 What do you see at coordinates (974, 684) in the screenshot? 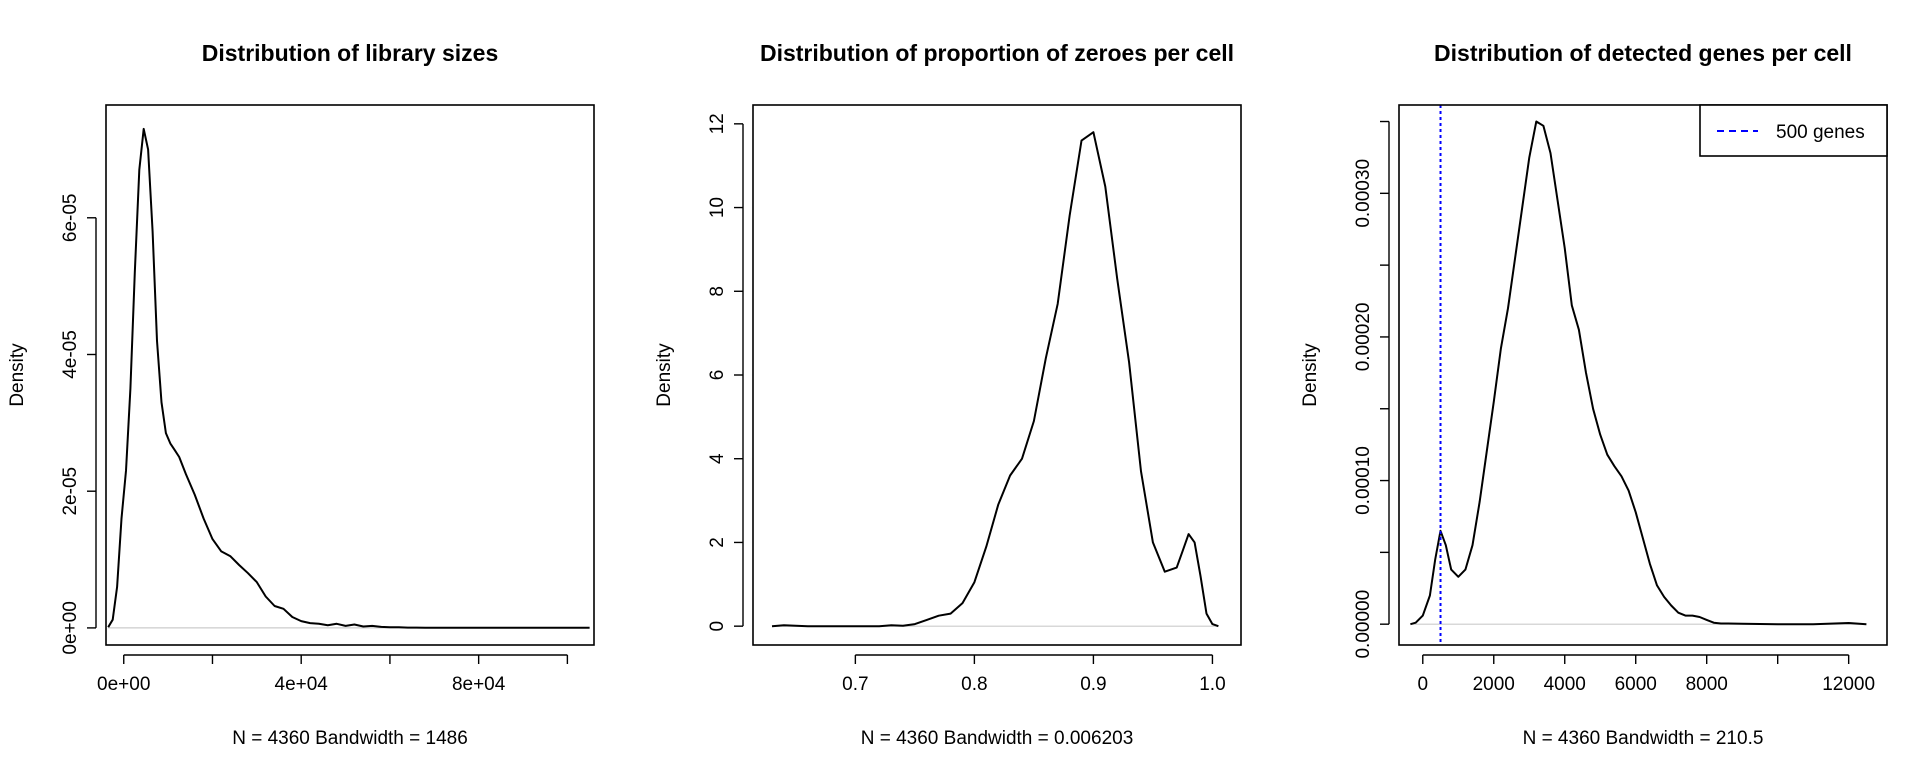
I see `x-tick-label: 0.8` at bounding box center [974, 684].